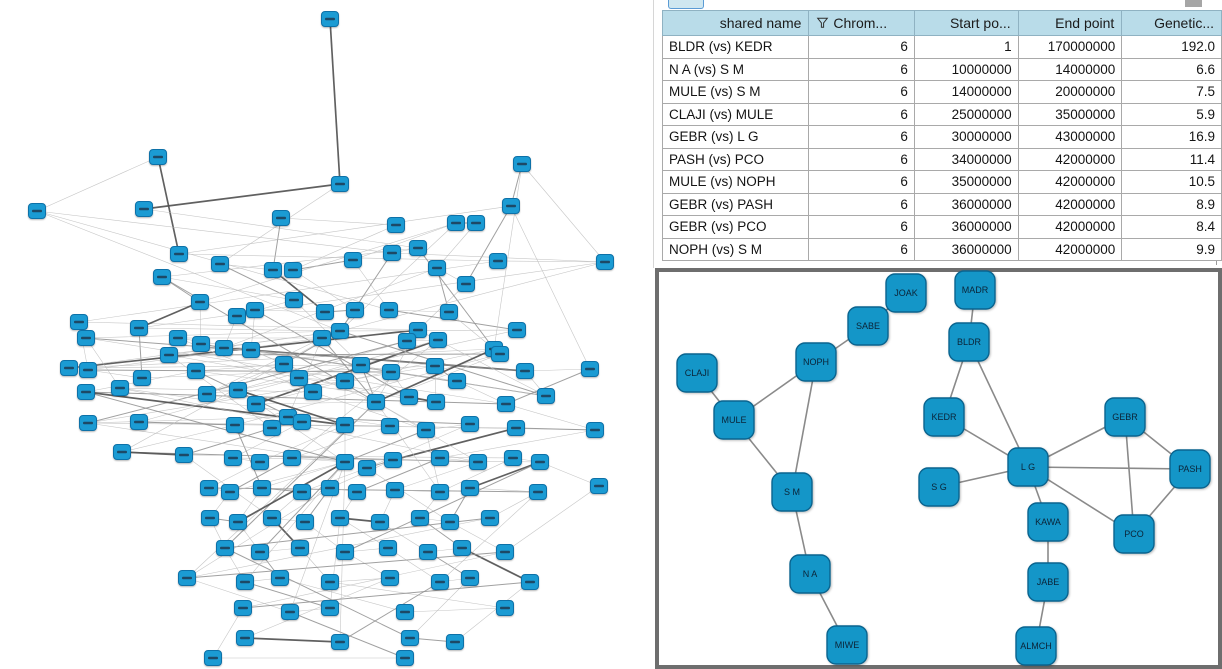 The height and width of the screenshot is (669, 1222). I want to click on table-cell: 35000000, so click(966, 182).